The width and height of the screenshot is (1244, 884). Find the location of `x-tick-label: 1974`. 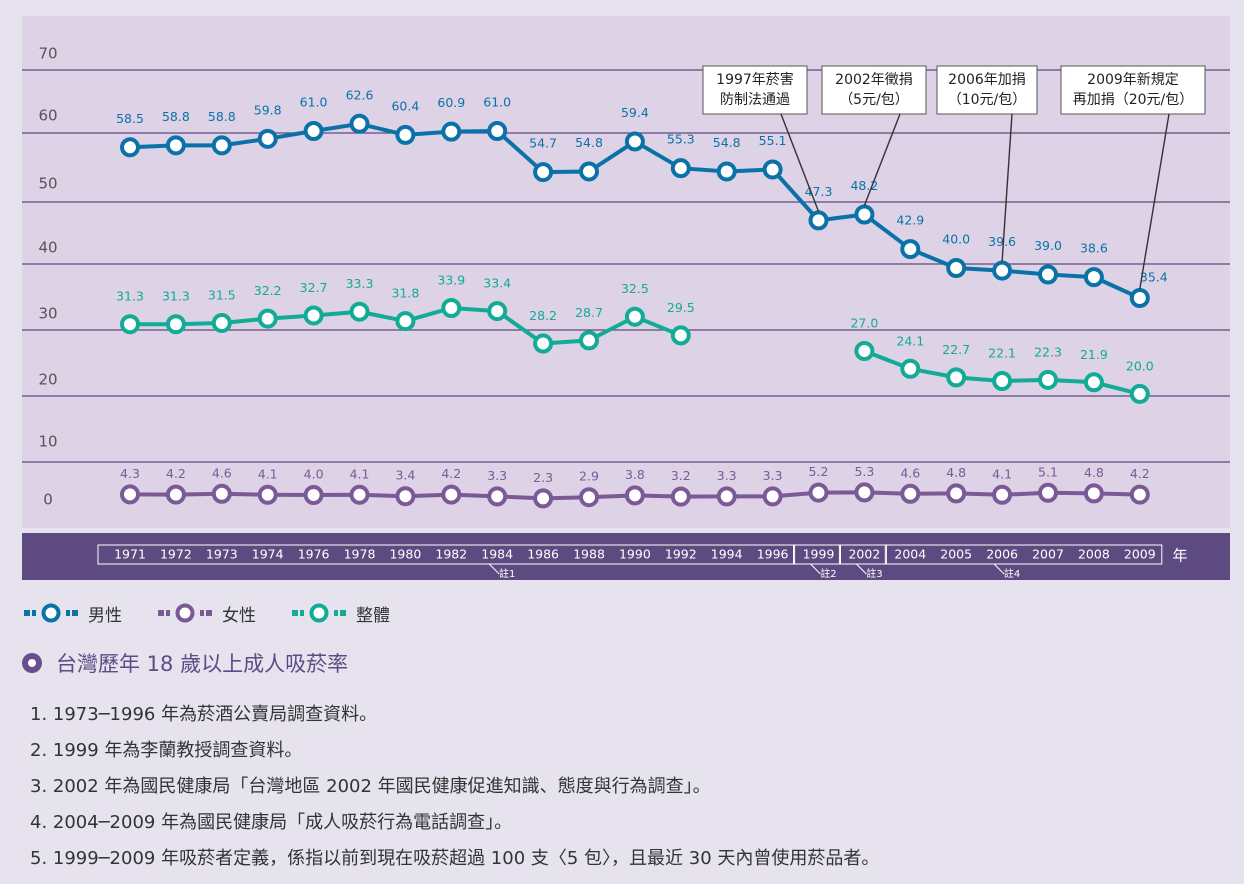

x-tick-label: 1974 is located at coordinates (268, 554).